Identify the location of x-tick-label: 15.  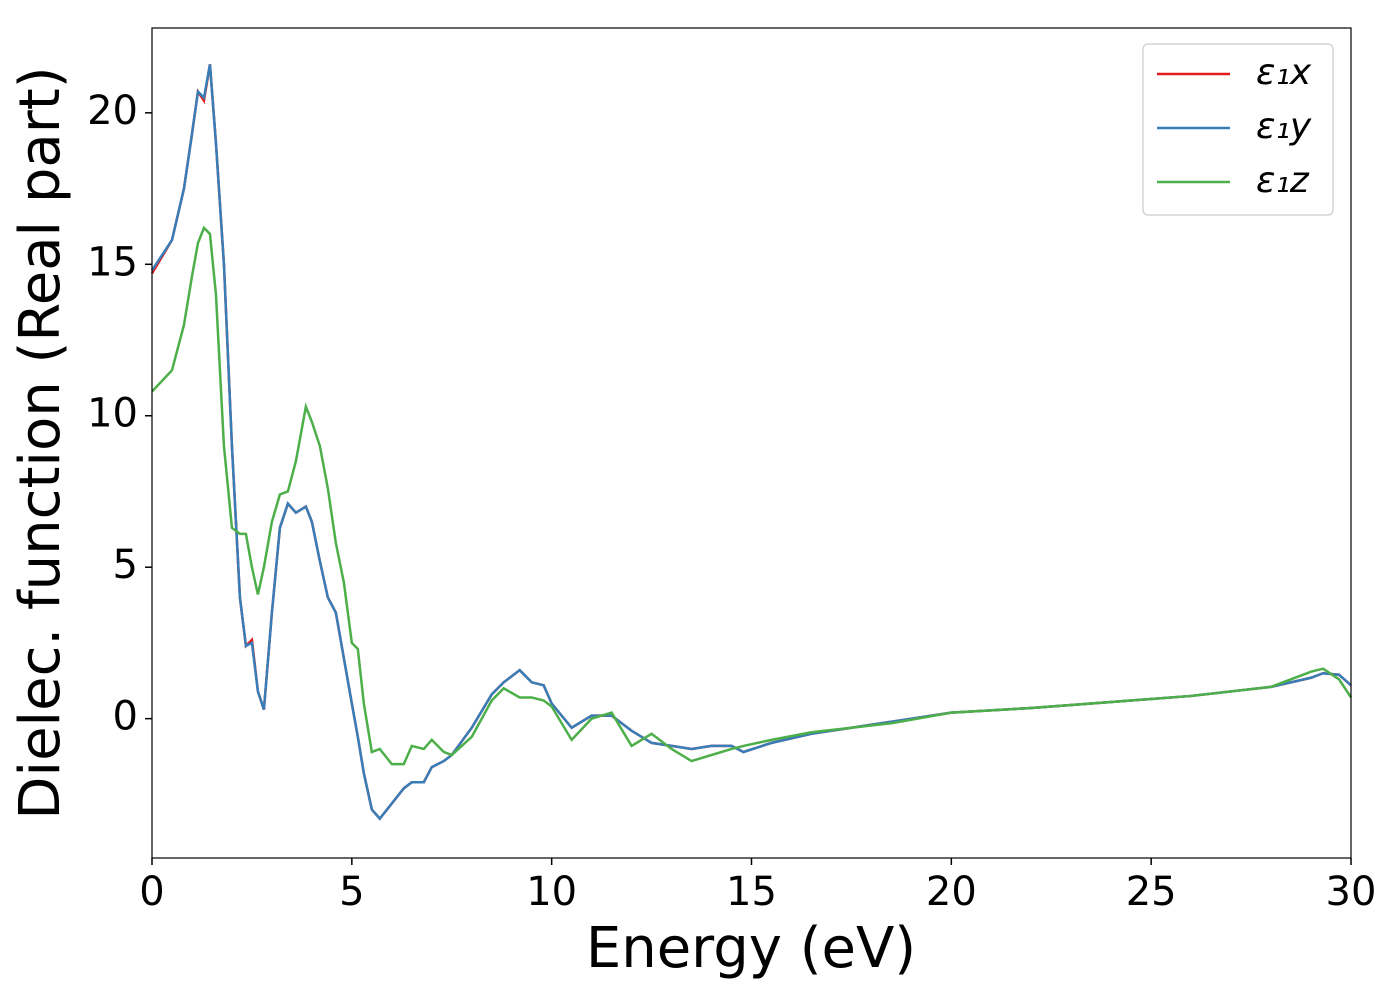
(751, 892).